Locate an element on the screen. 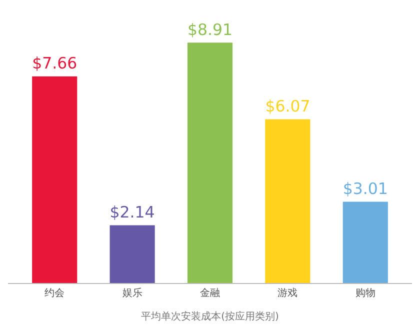 The width and height of the screenshot is (420, 333). x-tick-label: 娱乐 is located at coordinates (132, 293).